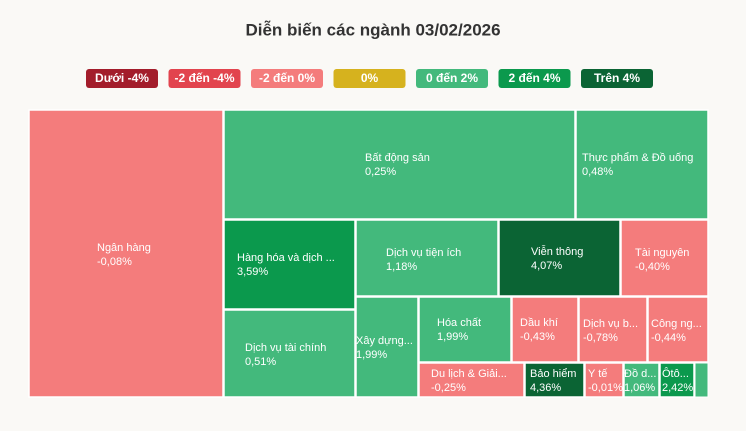  What do you see at coordinates (637, 158) in the screenshot?
I see `tile-name: Thực phẩm & Đồ uống` at bounding box center [637, 158].